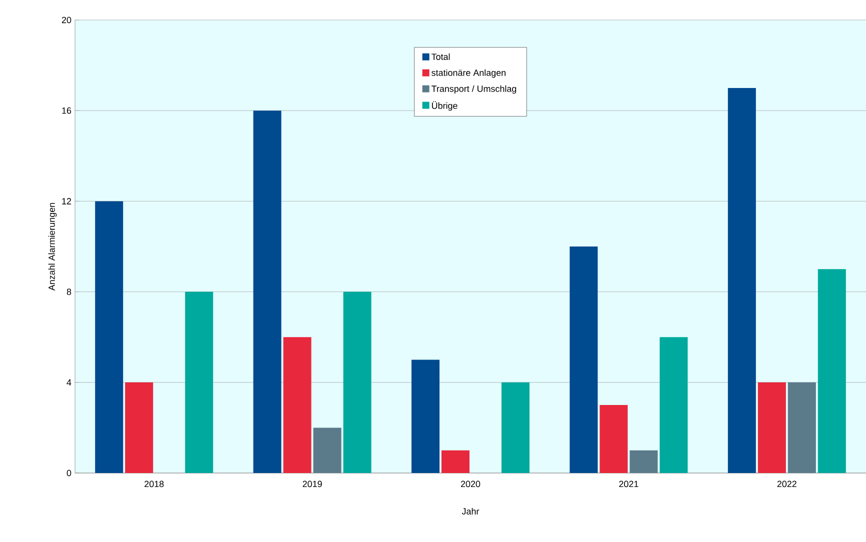 This screenshot has height=542, width=866. I want to click on legend-label: stationäre Anlagen, so click(469, 73).